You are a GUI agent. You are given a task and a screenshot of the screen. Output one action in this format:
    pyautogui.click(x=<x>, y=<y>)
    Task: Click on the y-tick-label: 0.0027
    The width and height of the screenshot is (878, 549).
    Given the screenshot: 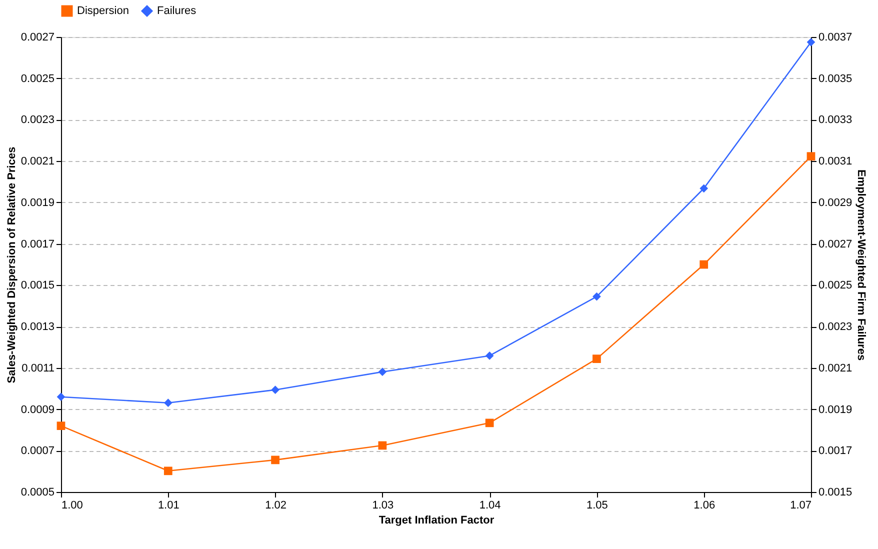 What is the action you would take?
    pyautogui.click(x=37, y=38)
    